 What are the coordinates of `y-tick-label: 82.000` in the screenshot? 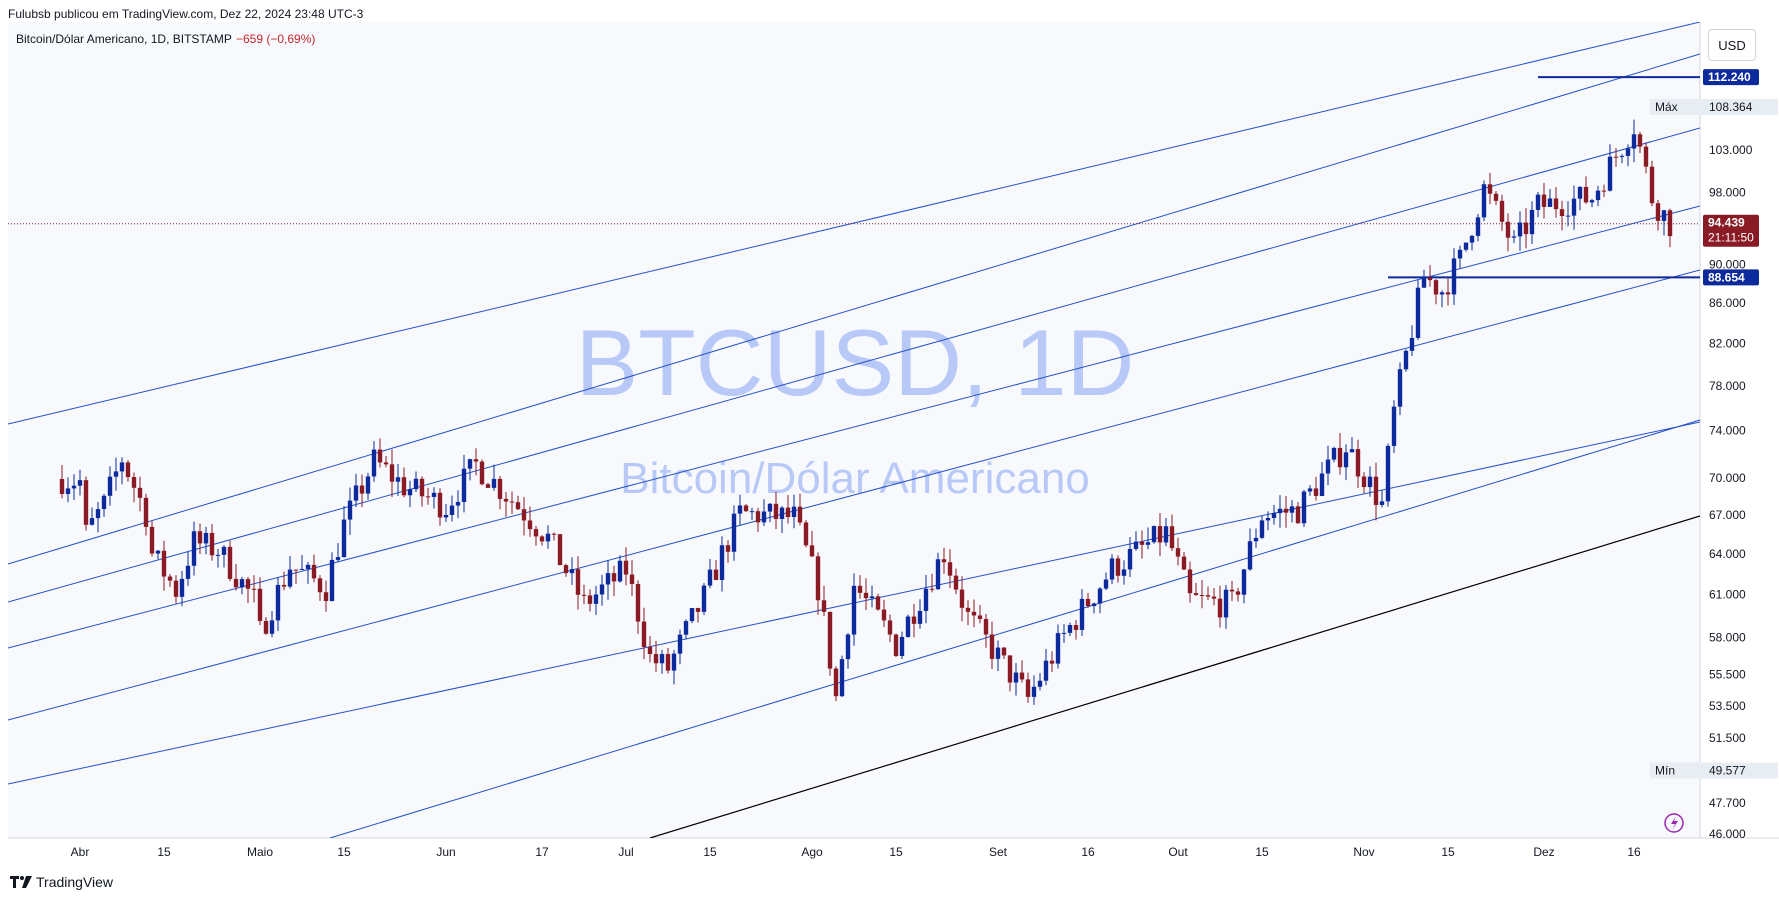 It's located at (1727, 344).